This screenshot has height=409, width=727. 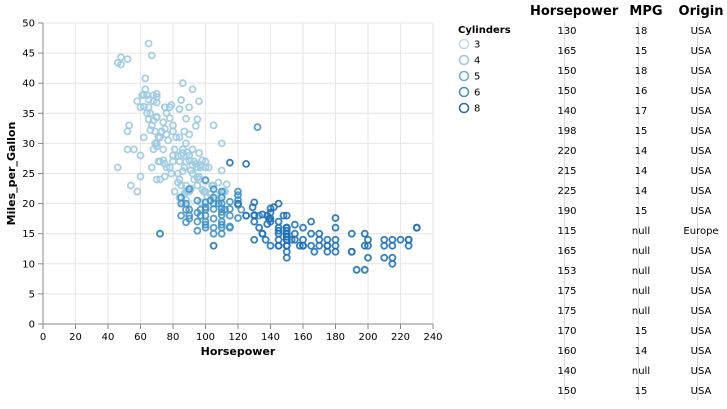 I want to click on y-tick-label: 50, so click(x=28, y=24).